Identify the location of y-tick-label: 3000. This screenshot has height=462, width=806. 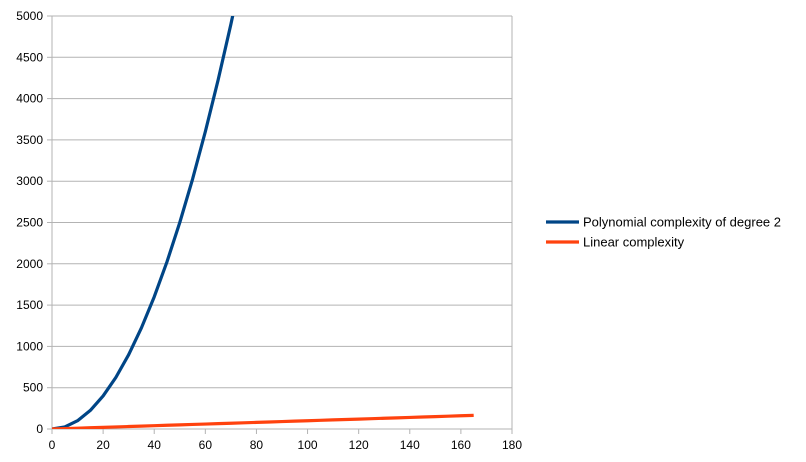
(29, 181).